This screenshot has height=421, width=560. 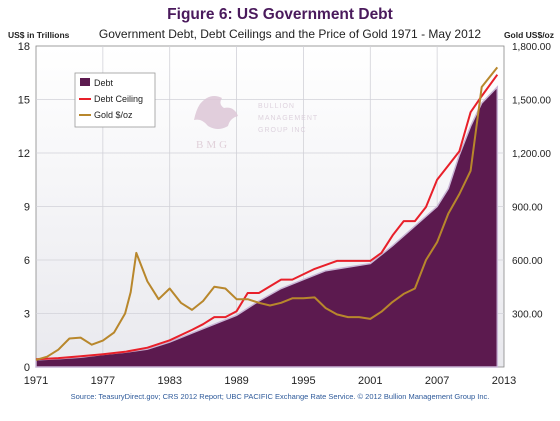 I want to click on x-tick-label: 1995, so click(x=303, y=381).